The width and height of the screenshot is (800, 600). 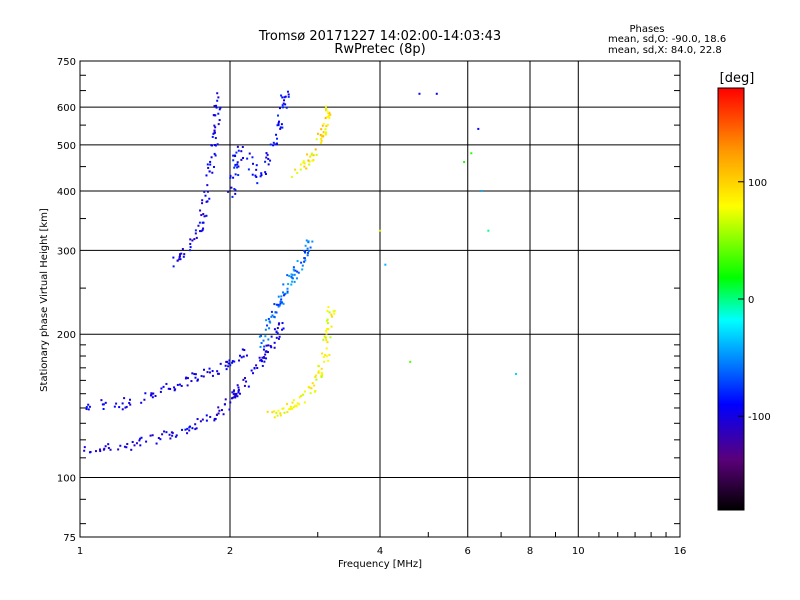 I want to click on y-tick-label: 500, so click(x=66, y=146).